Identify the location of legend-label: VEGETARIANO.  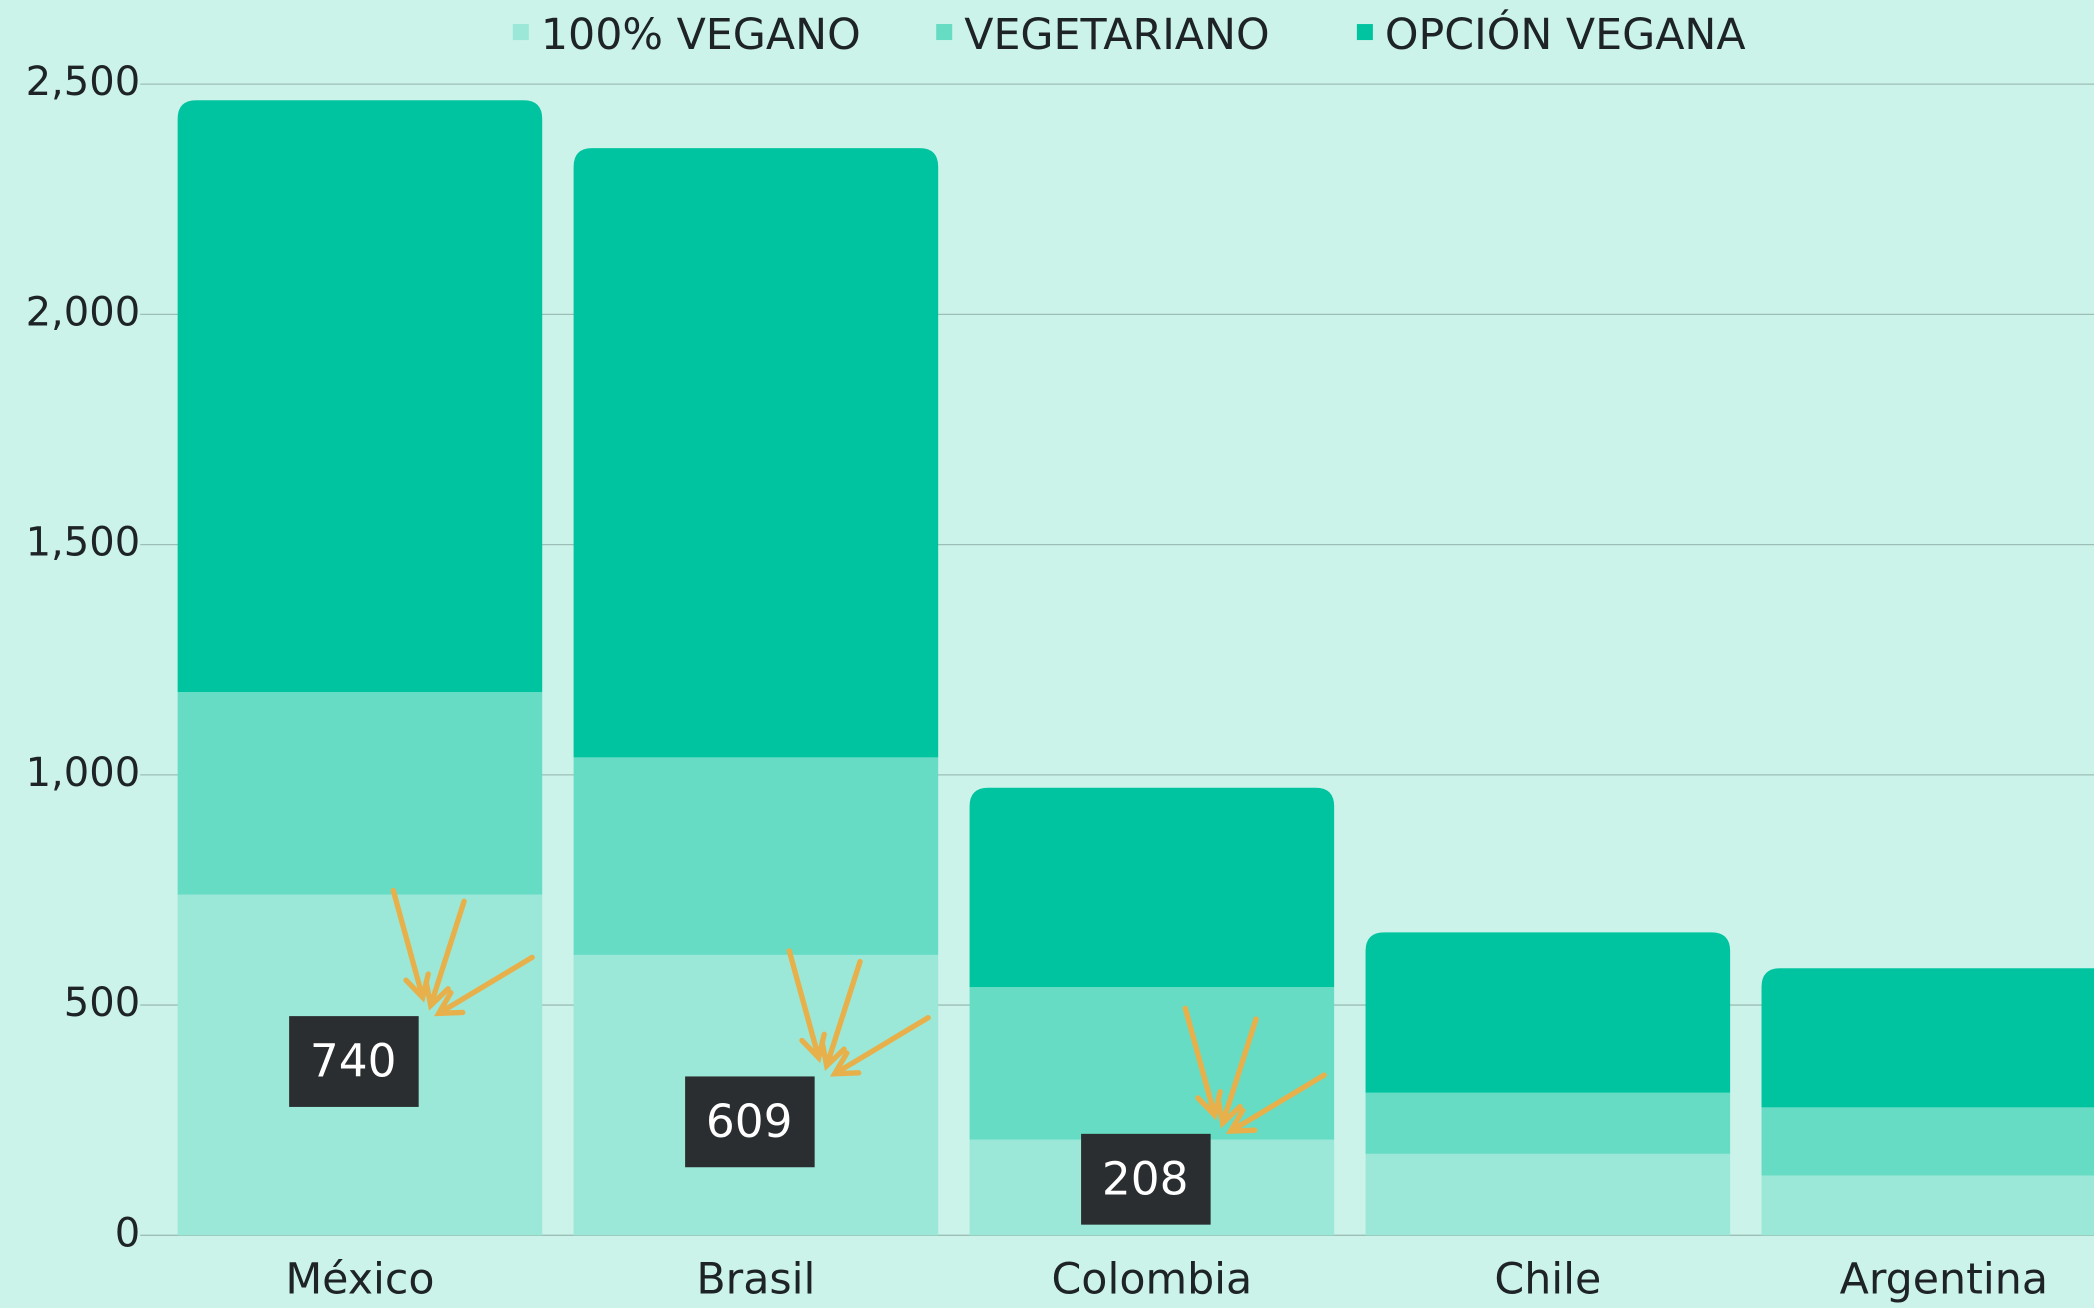
(1116, 35).